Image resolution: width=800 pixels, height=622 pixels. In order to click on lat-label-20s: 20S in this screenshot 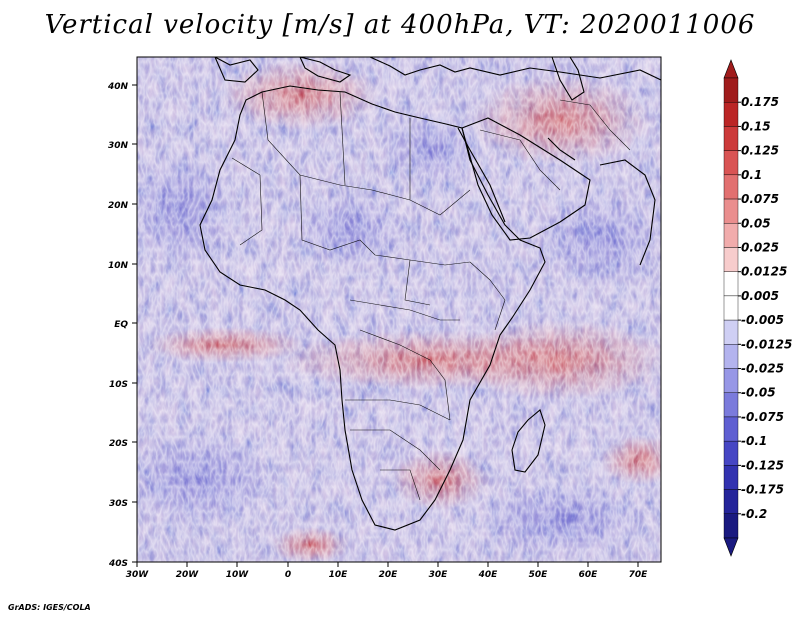, I will do `click(118, 444)`.